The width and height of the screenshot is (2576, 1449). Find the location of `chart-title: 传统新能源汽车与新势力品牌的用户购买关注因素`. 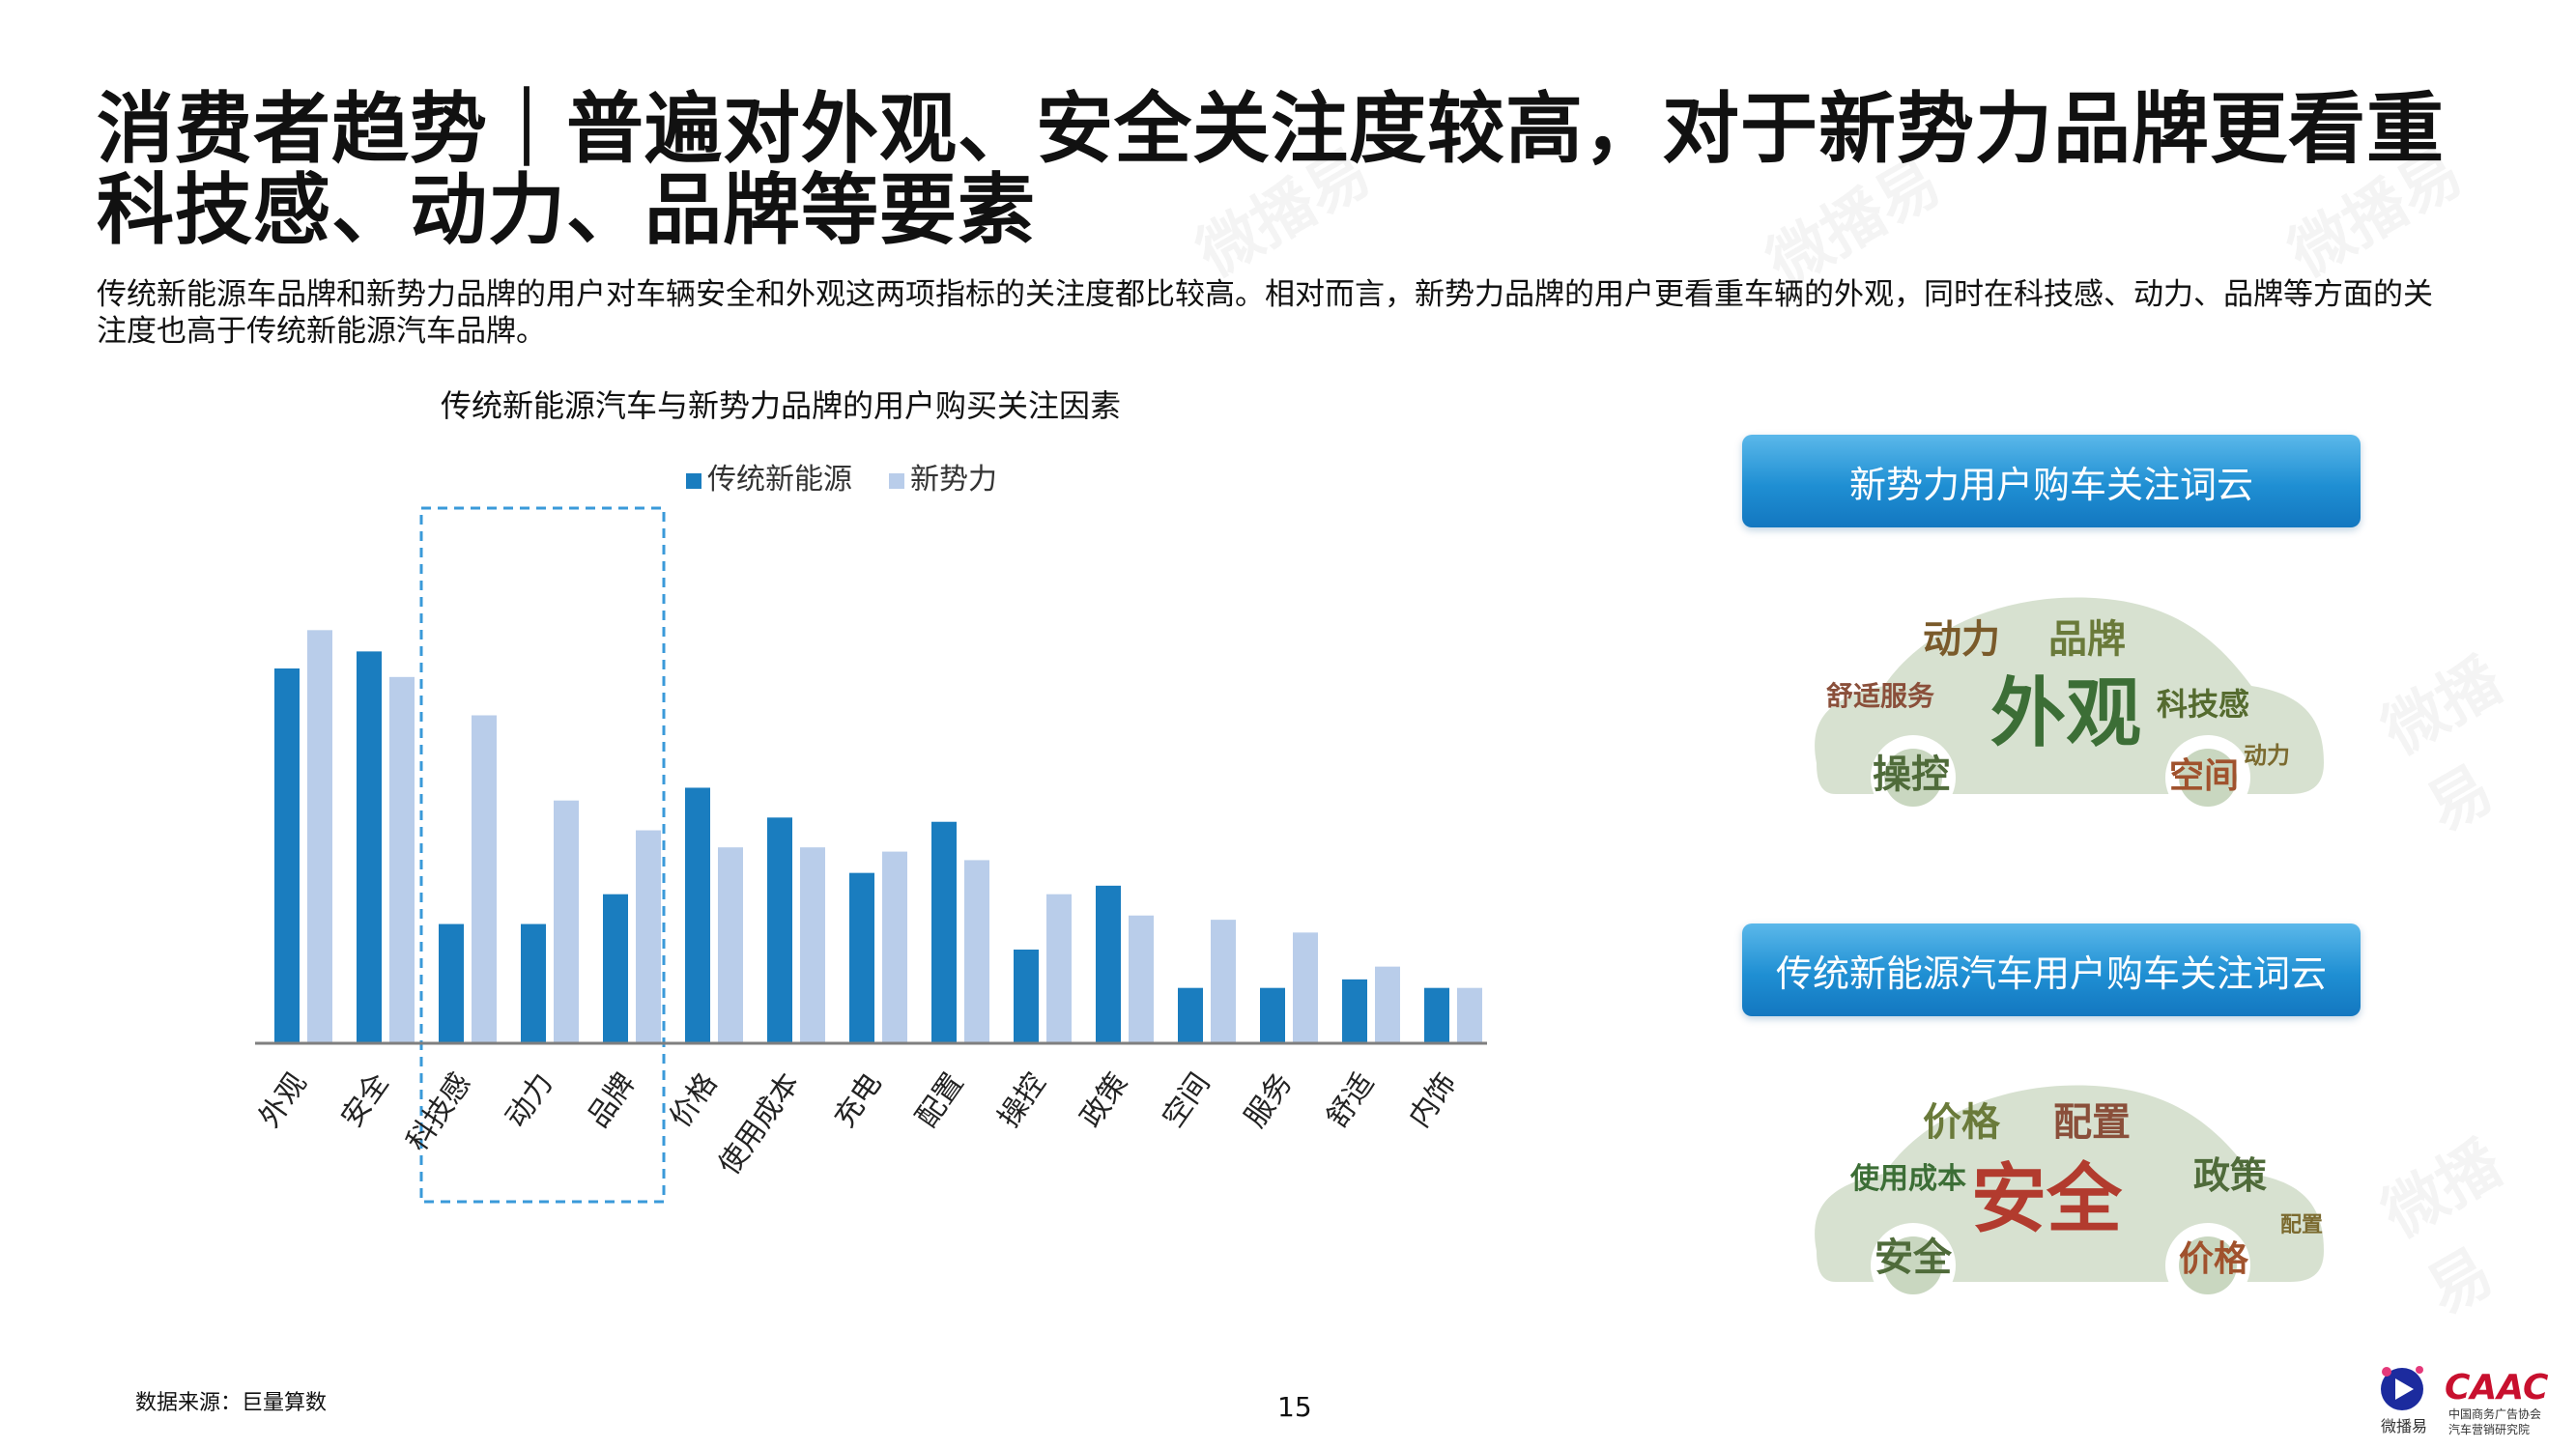

chart-title: 传统新能源汽车与新势力品牌的用户购买关注因素 is located at coordinates (782, 405).